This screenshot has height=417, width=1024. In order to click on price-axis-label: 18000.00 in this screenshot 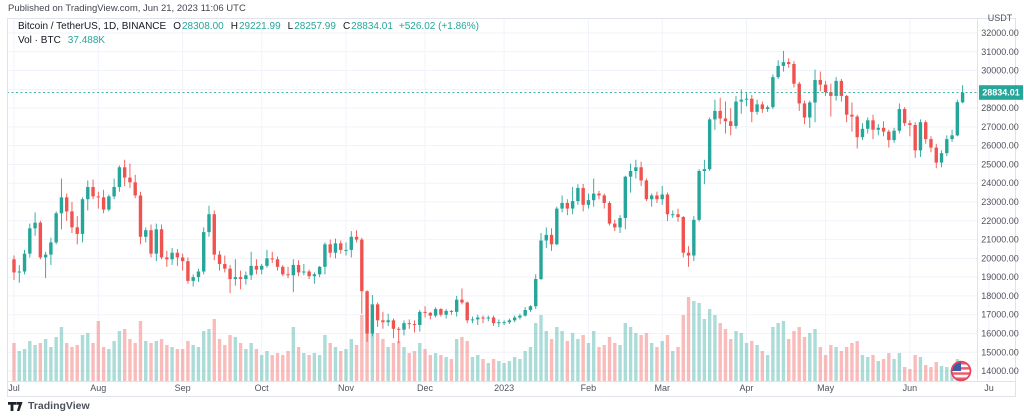, I will do `click(1000, 296)`.